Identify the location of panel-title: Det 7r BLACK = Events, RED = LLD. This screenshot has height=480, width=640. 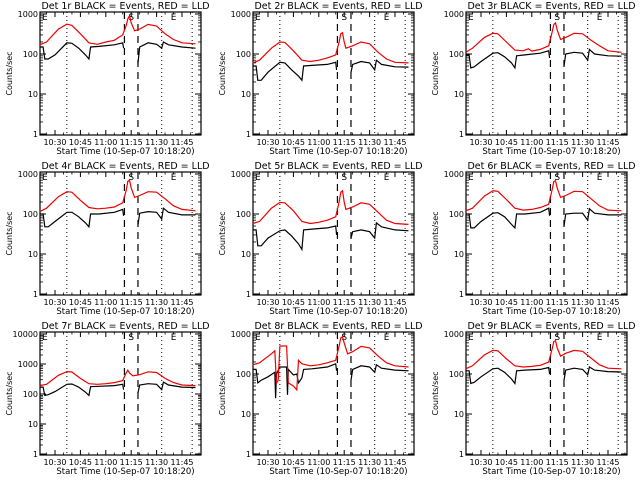
(125, 326).